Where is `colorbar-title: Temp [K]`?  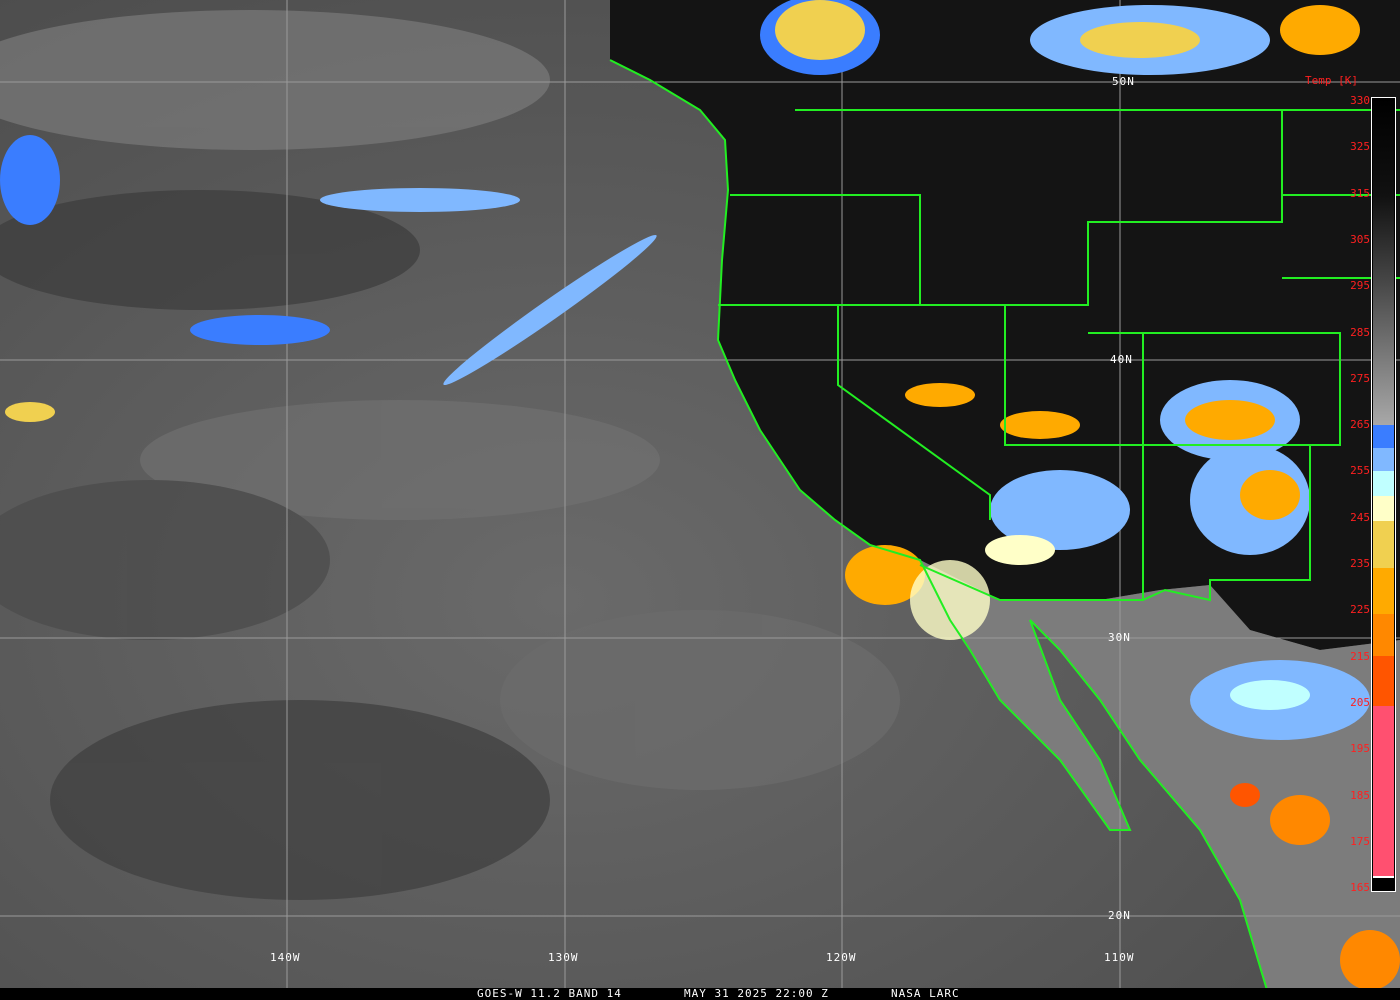 colorbar-title: Temp [K] is located at coordinates (1331, 80).